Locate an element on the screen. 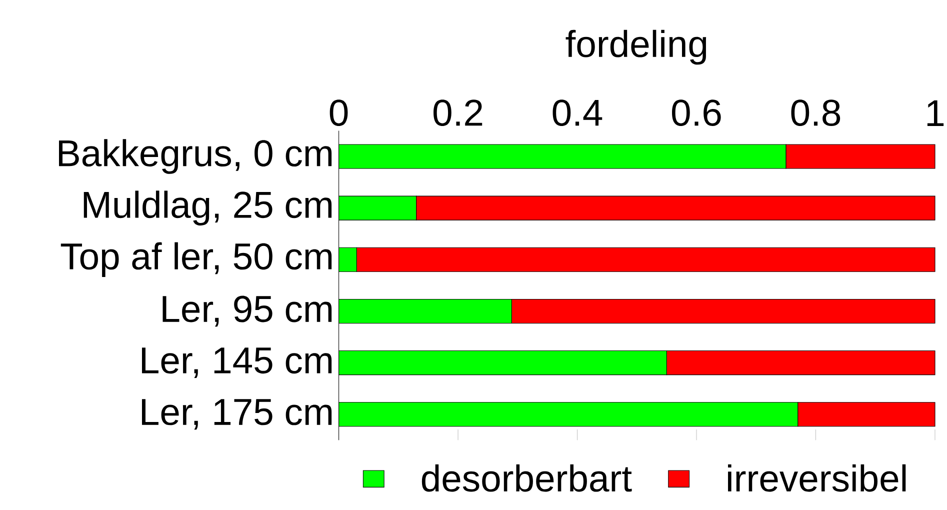 This screenshot has height=510, width=947. x-axis-title: fordeling is located at coordinates (636, 47).